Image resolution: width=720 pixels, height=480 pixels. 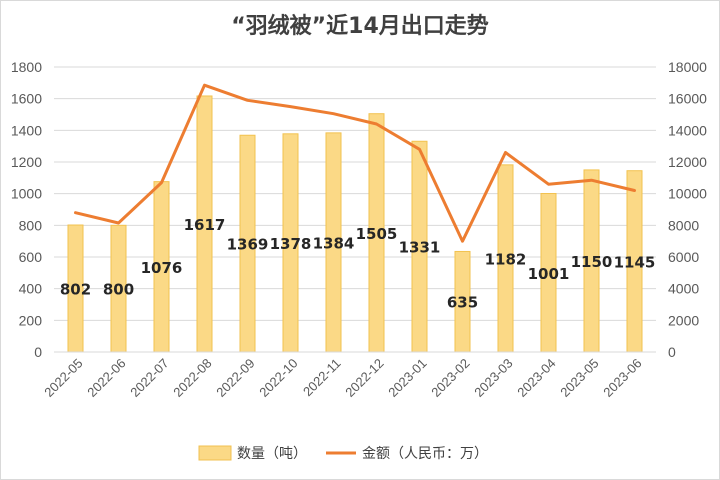 I want to click on bar-value-label: 1505, so click(x=377, y=234).